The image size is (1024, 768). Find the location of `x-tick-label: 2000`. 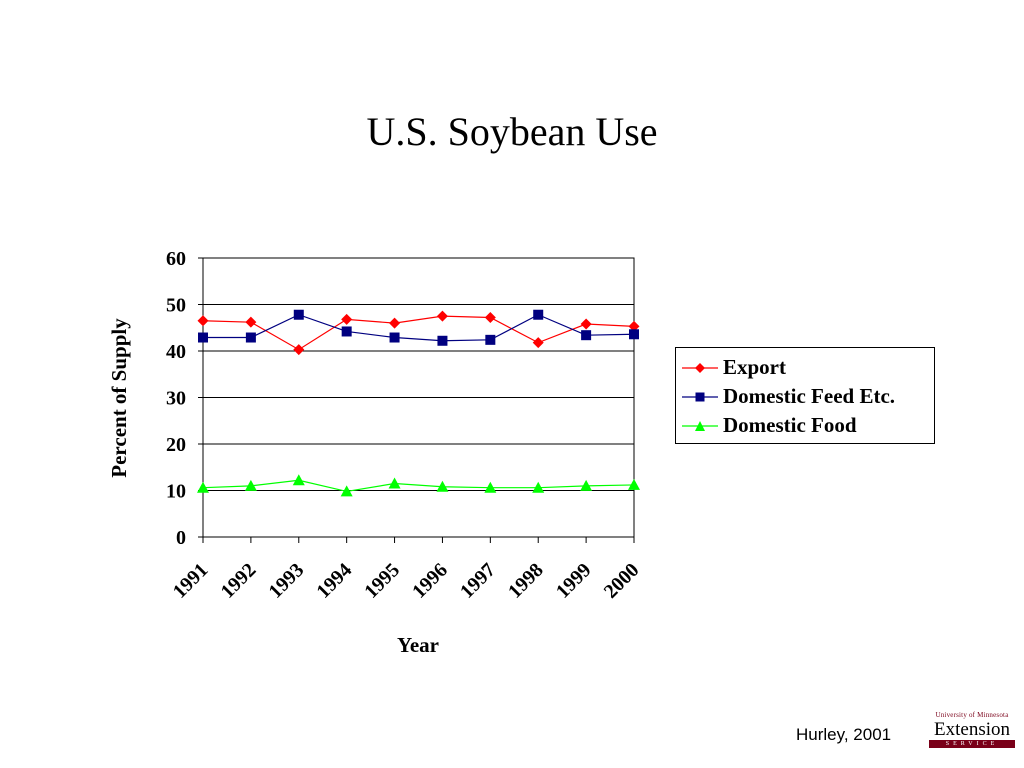

x-tick-label: 2000 is located at coordinates (622, 581).